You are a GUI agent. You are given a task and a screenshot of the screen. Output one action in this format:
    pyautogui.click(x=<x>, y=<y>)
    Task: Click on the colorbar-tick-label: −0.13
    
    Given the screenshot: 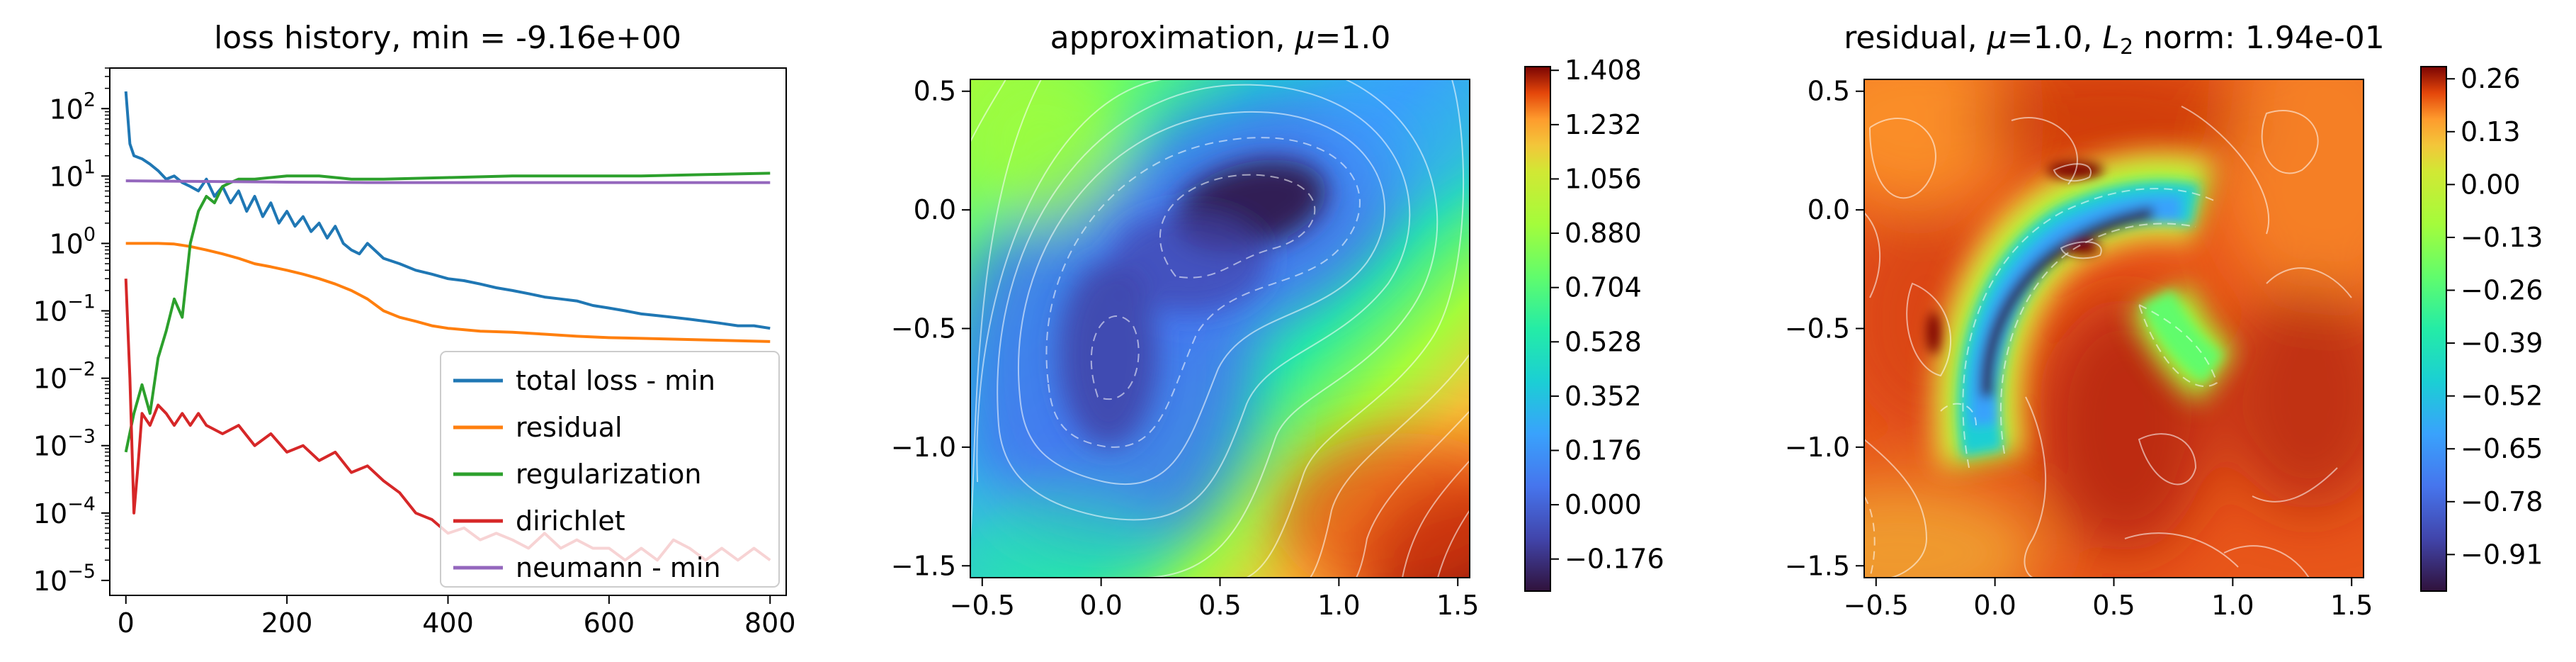 What is the action you would take?
    pyautogui.click(x=2502, y=237)
    